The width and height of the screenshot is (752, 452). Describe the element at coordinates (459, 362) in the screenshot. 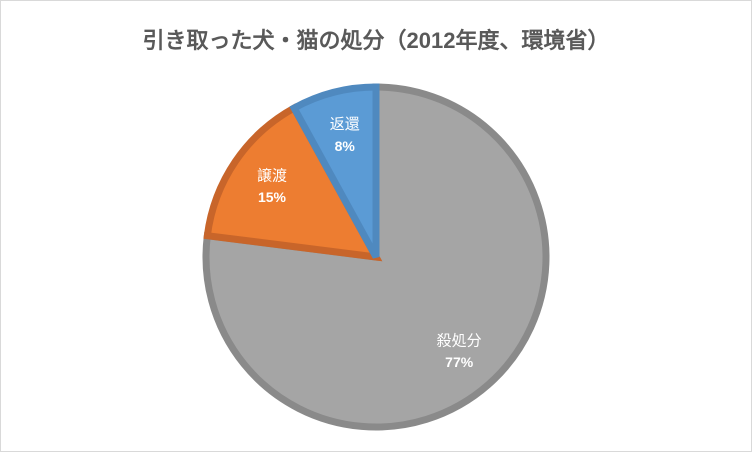

I see `data-label-value: 77%` at that location.